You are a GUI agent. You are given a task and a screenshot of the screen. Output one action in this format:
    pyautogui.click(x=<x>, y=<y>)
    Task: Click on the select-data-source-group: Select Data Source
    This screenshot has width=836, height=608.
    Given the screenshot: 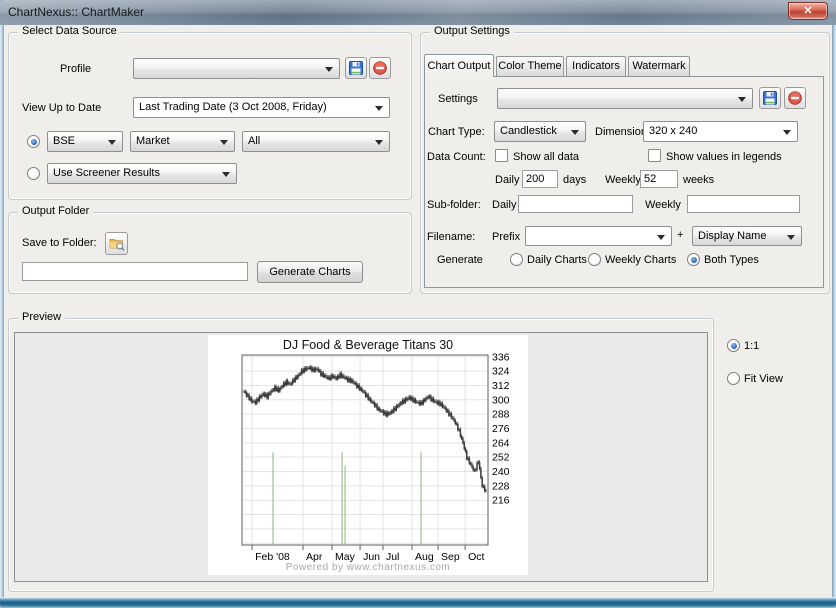 What is the action you would take?
    pyautogui.click(x=210, y=112)
    